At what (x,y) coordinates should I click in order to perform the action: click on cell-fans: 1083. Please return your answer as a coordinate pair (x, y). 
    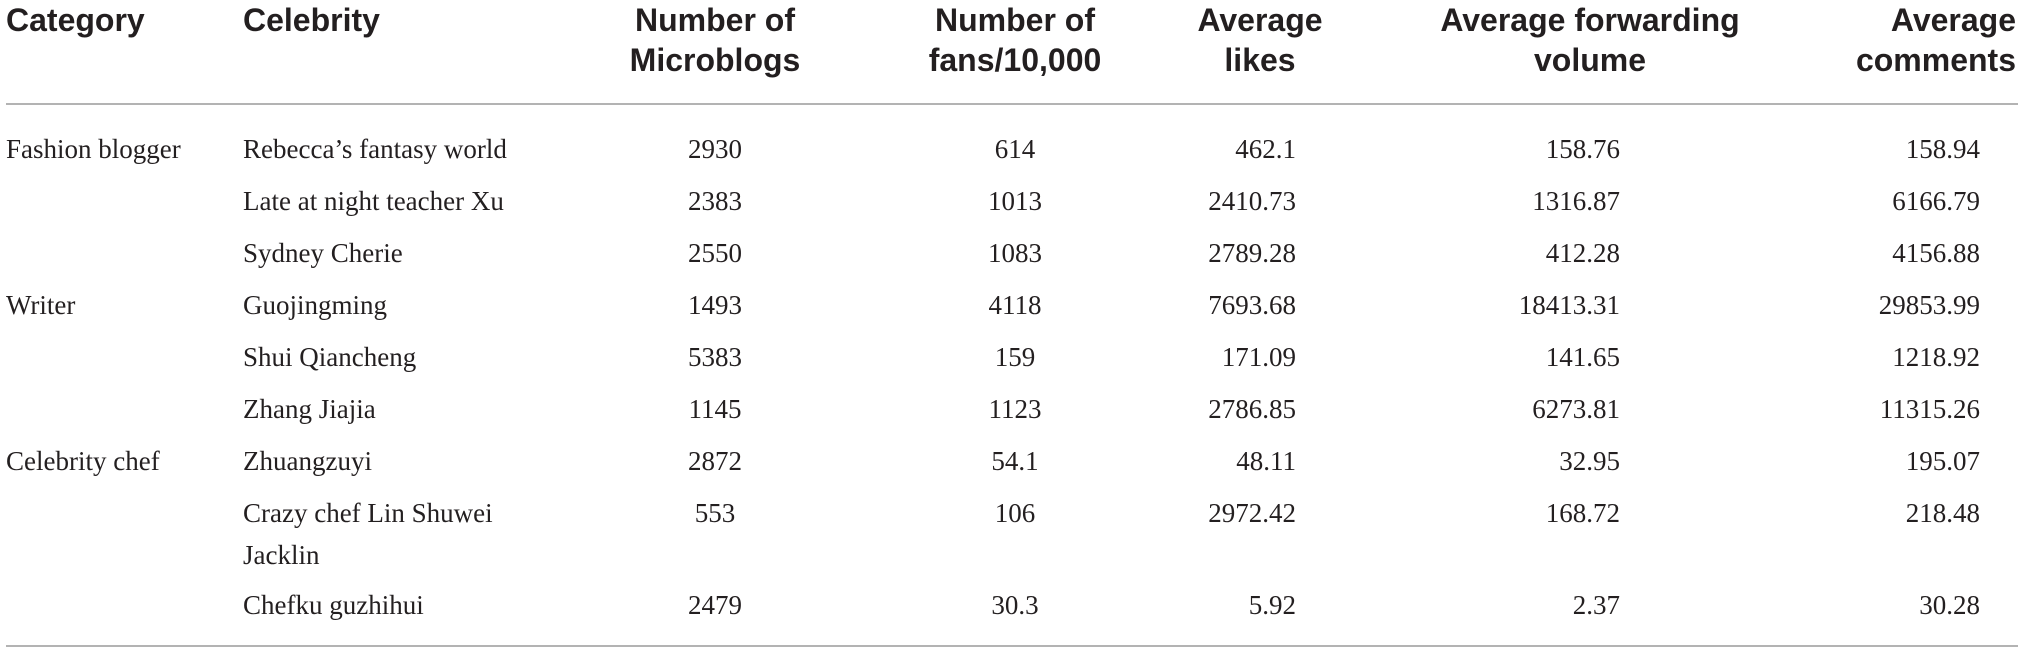
    Looking at the image, I should click on (1015, 253).